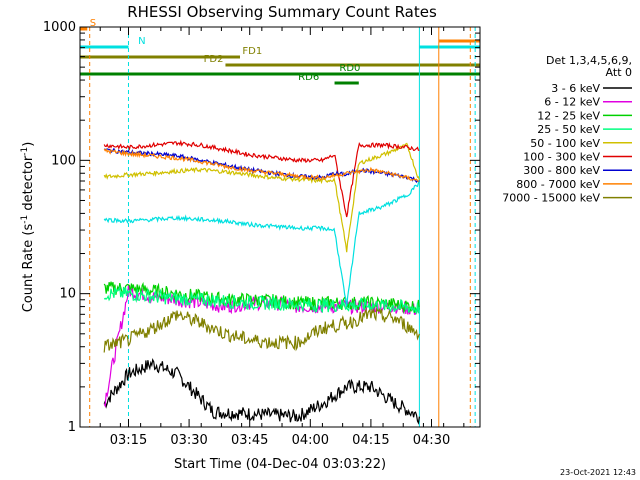 Image resolution: width=640 pixels, height=480 pixels. I want to click on chart-title: RHESSI Observing Summary Count Rates, so click(282, 12).